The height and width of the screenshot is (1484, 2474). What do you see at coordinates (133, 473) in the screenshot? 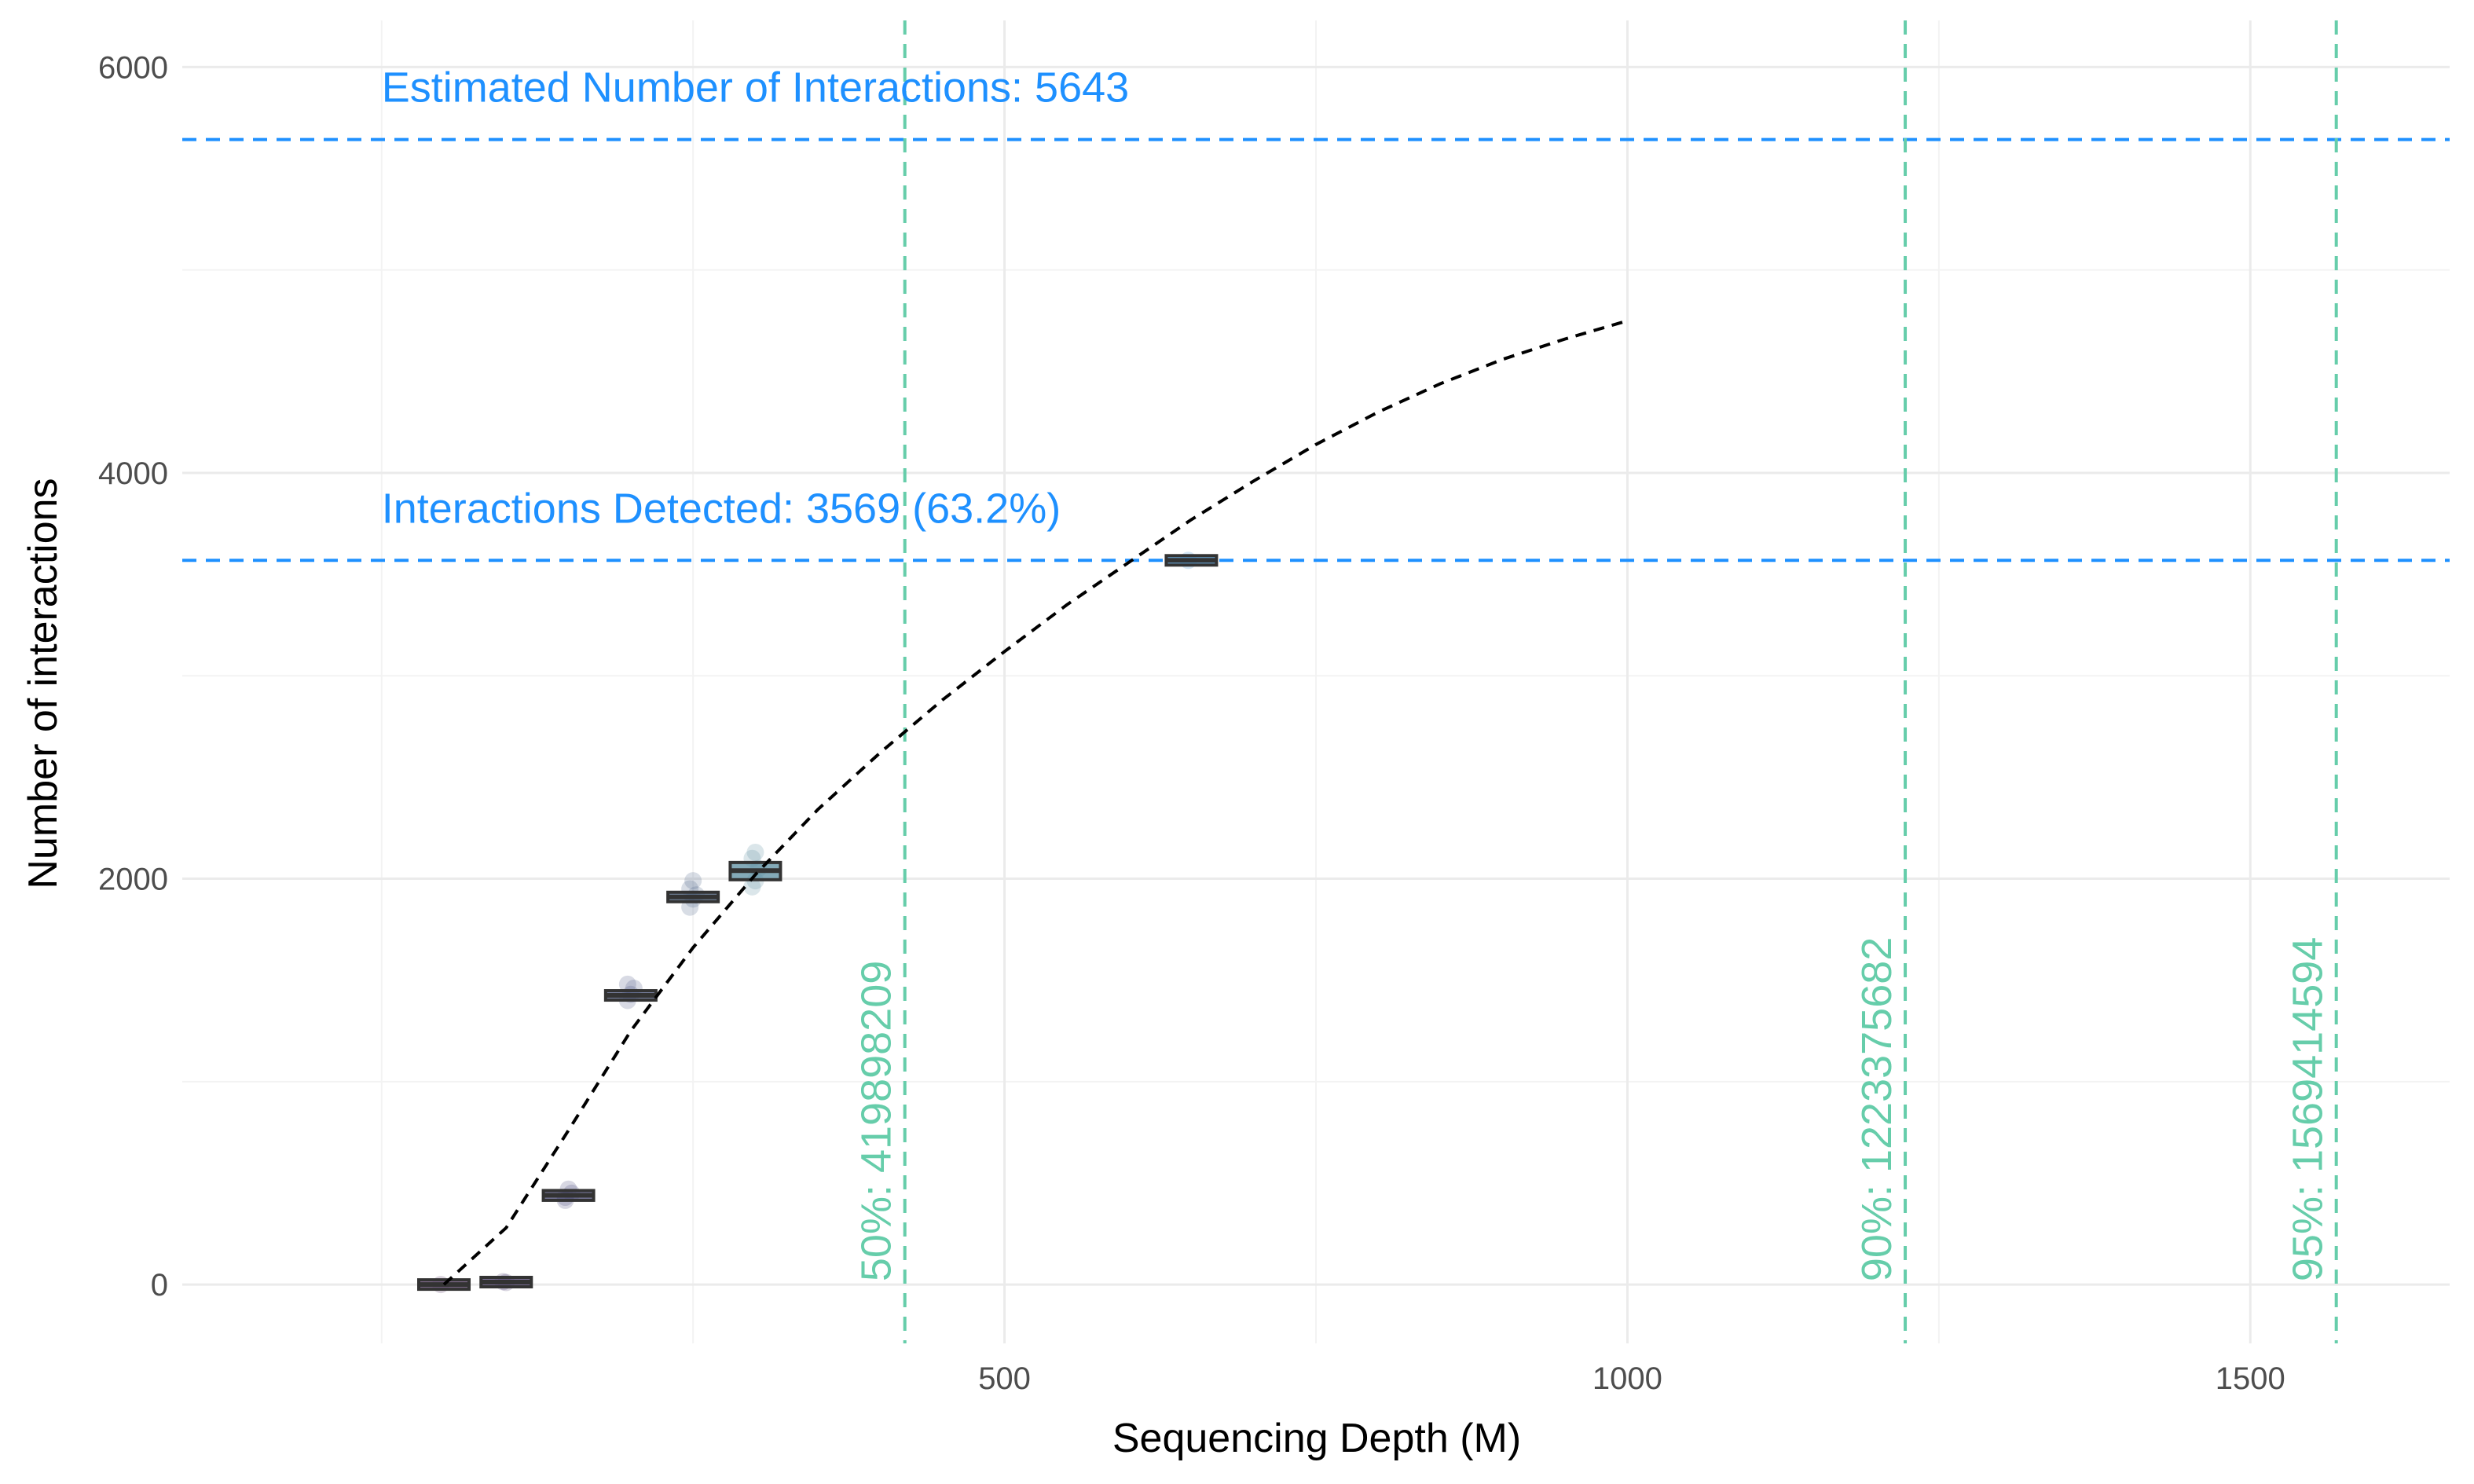
I see `y-tick-label: 4000` at bounding box center [133, 473].